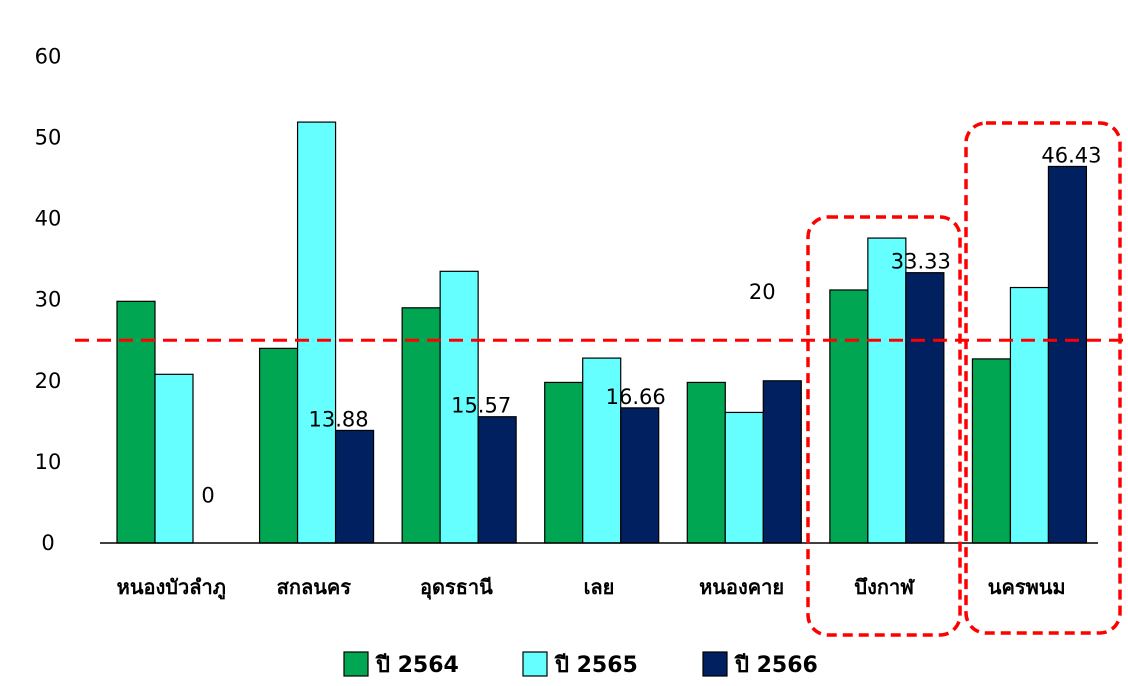 Image resolution: width=1128 pixels, height=686 pixels. What do you see at coordinates (48, 462) in the screenshot?
I see `y-tick-label: 10` at bounding box center [48, 462].